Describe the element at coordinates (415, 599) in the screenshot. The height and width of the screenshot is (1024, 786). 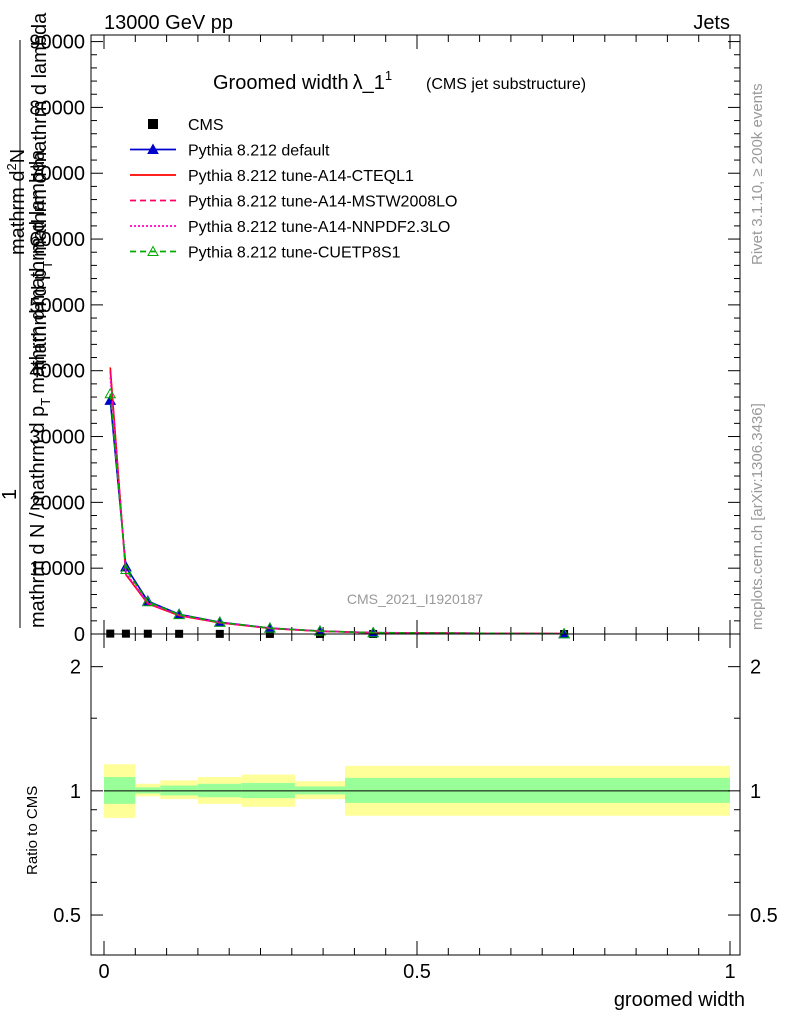
I see `analysis-watermark: CMS_2021_I1920187` at that location.